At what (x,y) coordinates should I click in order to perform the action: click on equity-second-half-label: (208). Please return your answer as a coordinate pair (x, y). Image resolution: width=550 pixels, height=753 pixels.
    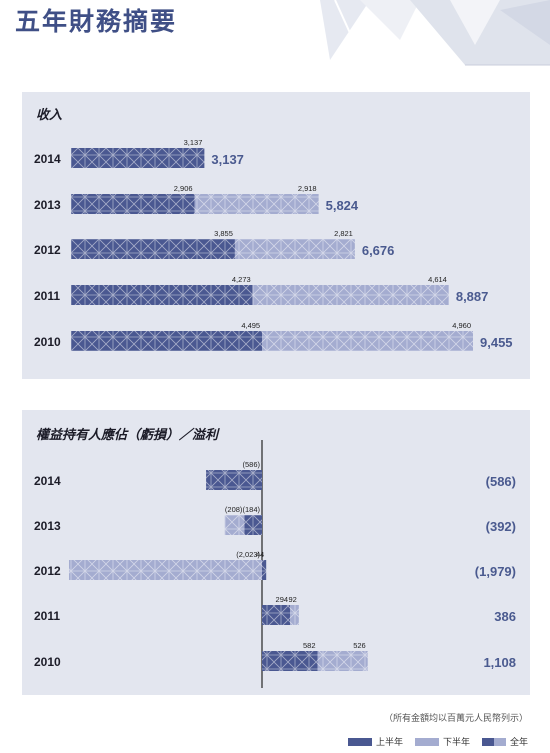
    Looking at the image, I should click on (234, 509).